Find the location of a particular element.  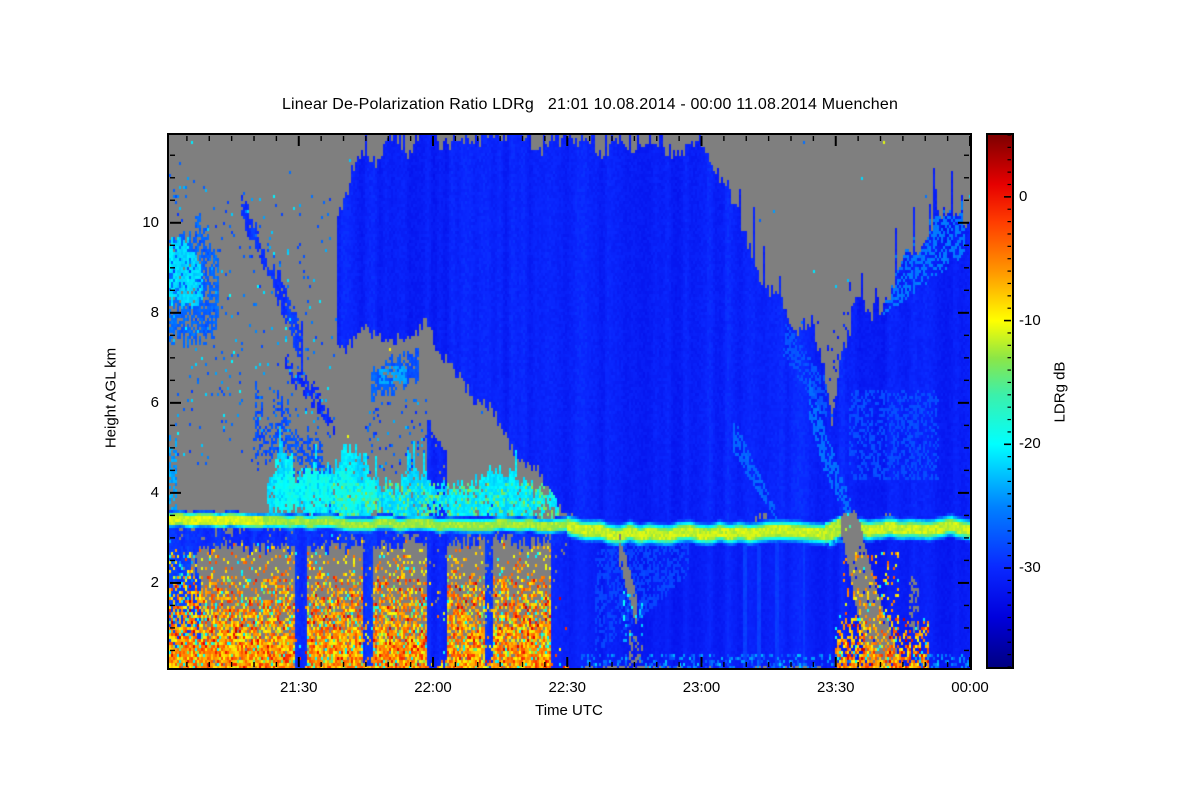

colorbar-tick-label: -30 is located at coordinates (1030, 568).